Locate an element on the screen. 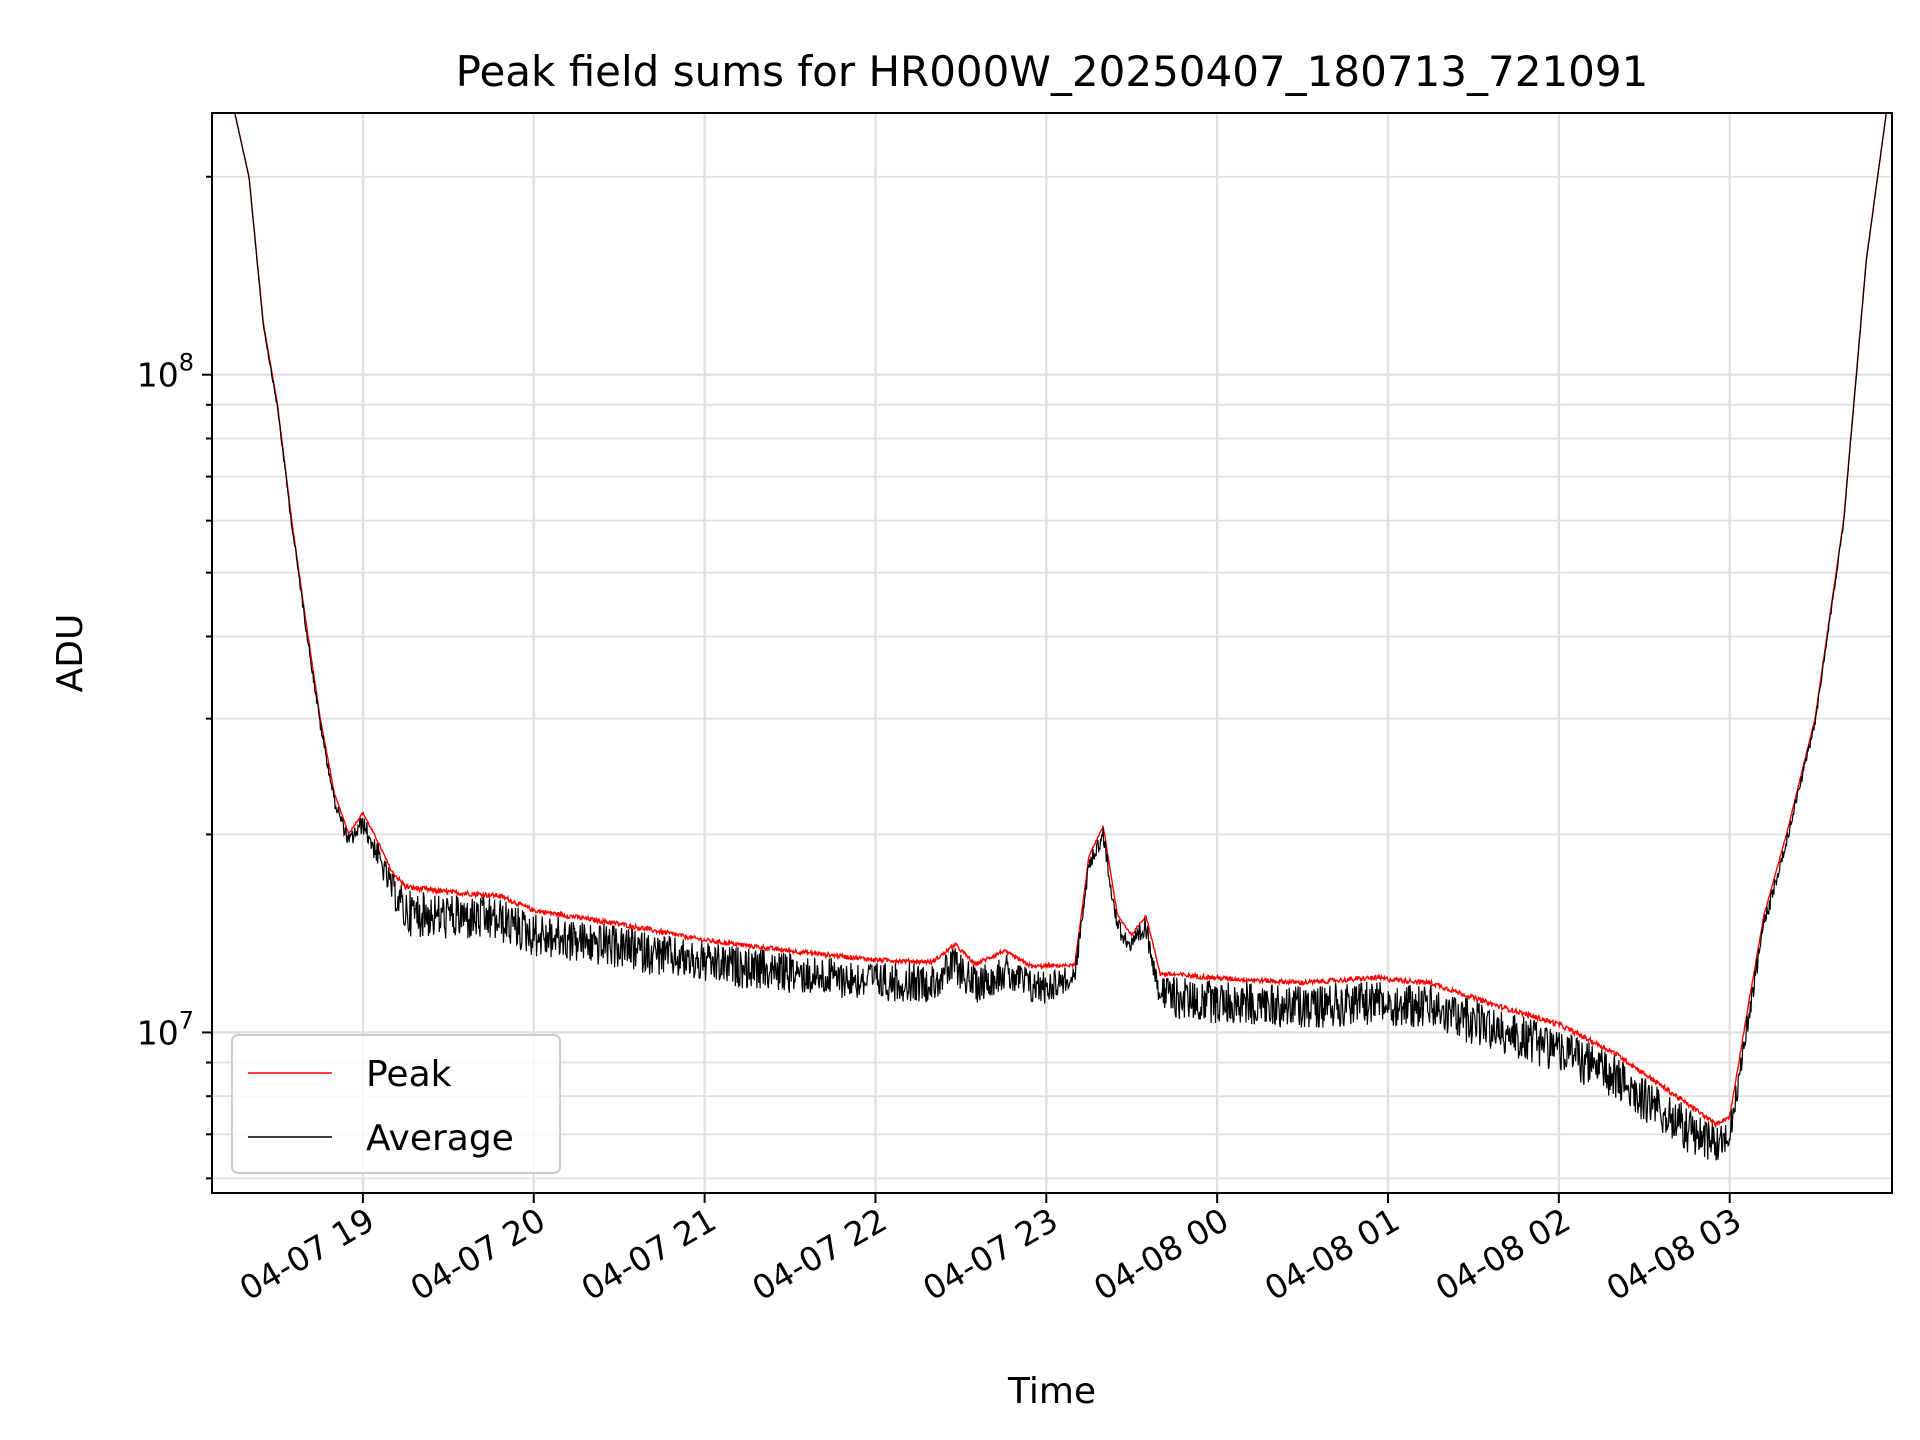 This screenshot has height=1440, width=1920. legend: Peak Average is located at coordinates (396, 1104).